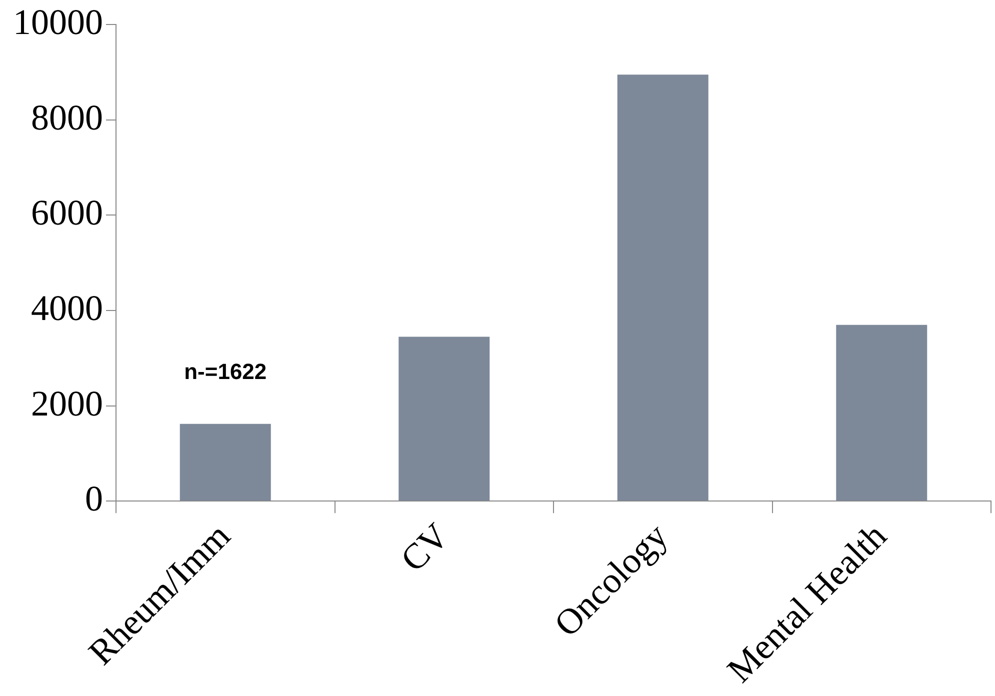 Image resolution: width=995 pixels, height=696 pixels. I want to click on y-tick-label: 10000, so click(58, 22).